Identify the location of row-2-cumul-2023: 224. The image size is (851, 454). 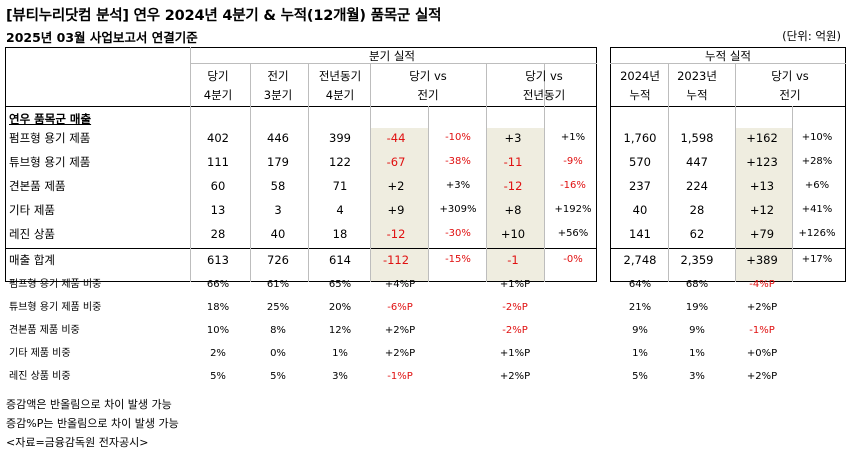
(697, 186).